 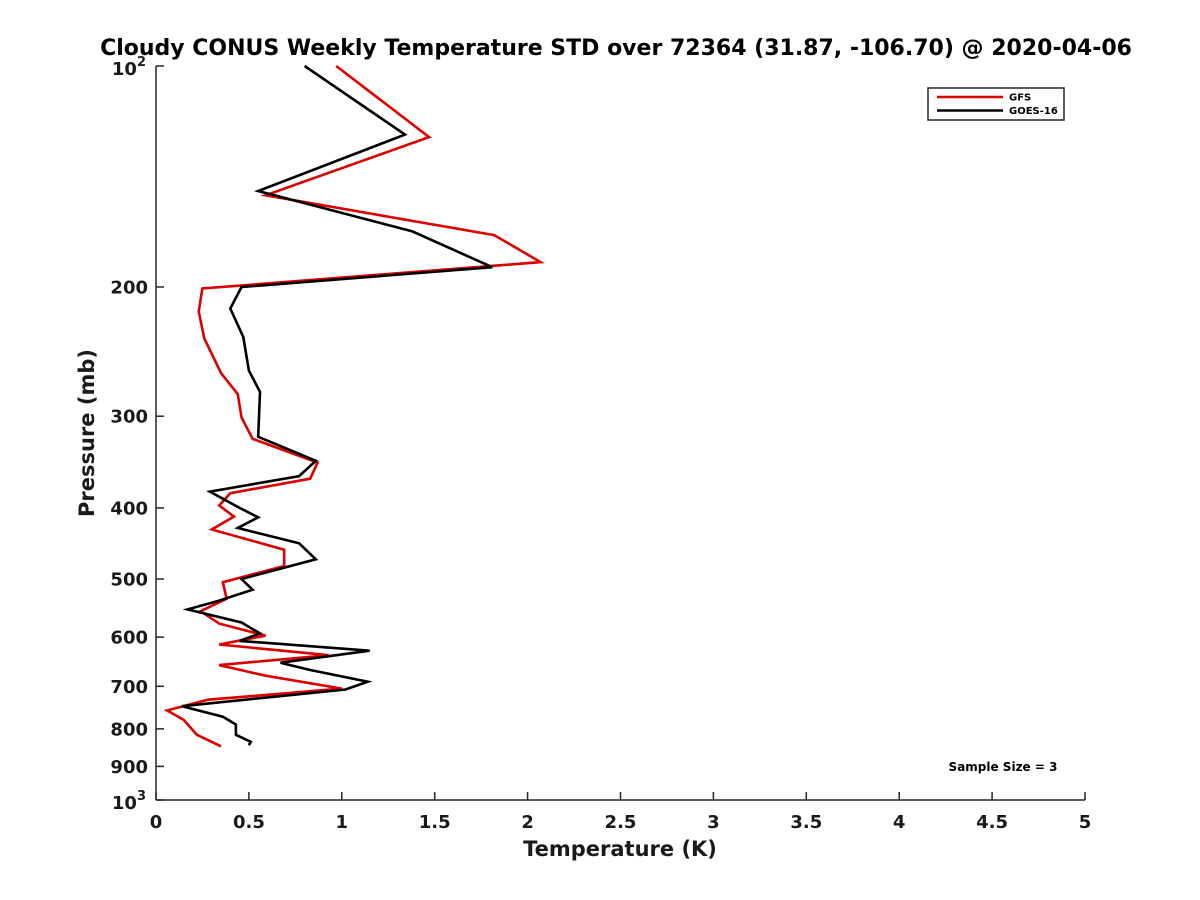 I want to click on x-axis-label: Temperature (K), so click(x=620, y=849).